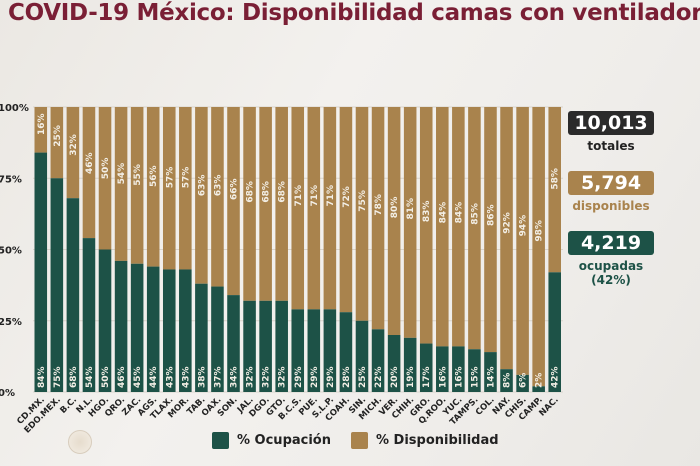 Image resolution: width=700 pixels, height=466 pixels. Describe the element at coordinates (42, 377) in the screenshot. I see `bar-label-ocupacion: 84%` at that location.